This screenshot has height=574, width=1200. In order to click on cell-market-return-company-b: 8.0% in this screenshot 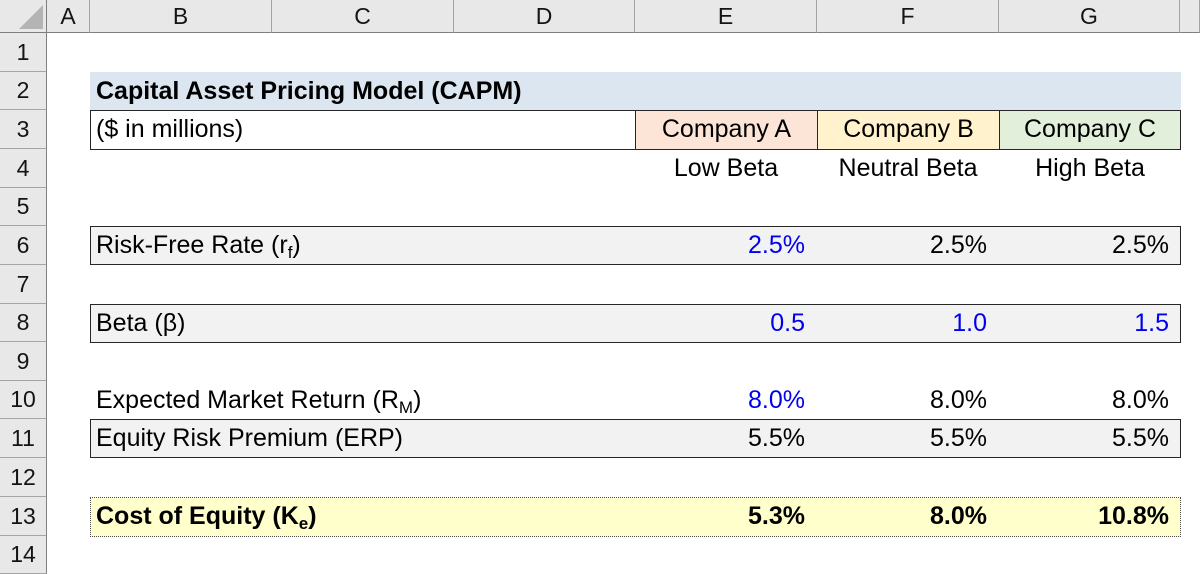, I will do `click(958, 400)`.